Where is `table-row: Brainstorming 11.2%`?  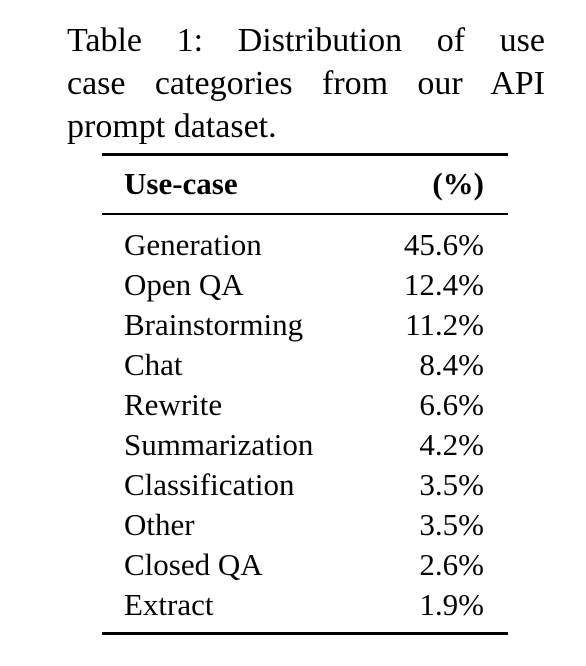 table-row: Brainstorming 11.2% is located at coordinates (293, 325).